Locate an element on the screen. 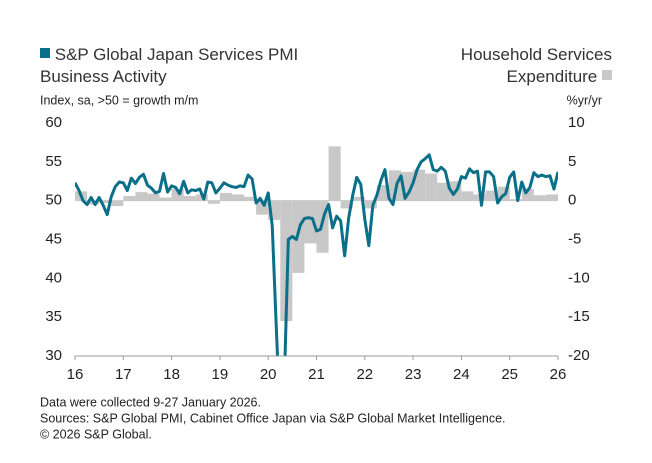 The height and width of the screenshot is (463, 652). y-tick-label: 45 is located at coordinates (53, 238).